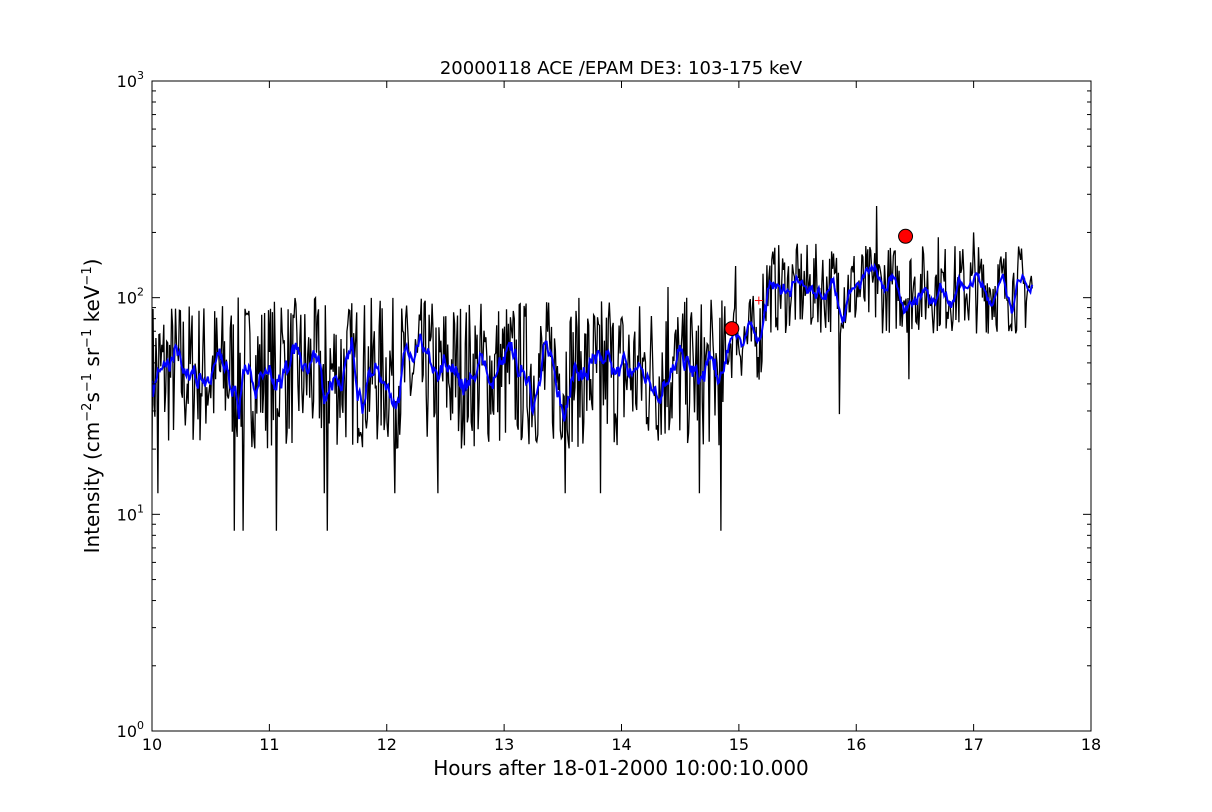  I want to click on y-axis-title-mid3: keV, so click(92, 307).